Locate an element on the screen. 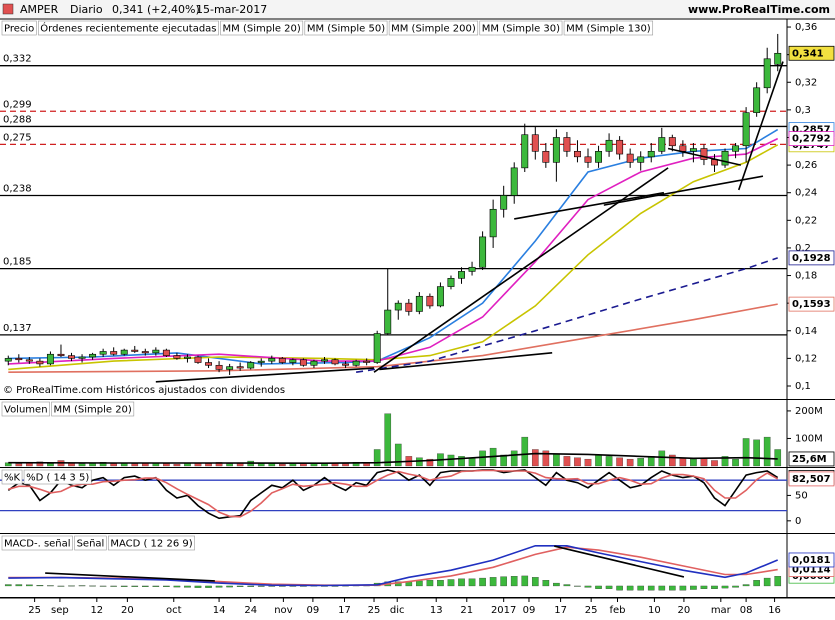 This screenshot has width=835, height=620. level-label: 0,137 is located at coordinates (17, 328).